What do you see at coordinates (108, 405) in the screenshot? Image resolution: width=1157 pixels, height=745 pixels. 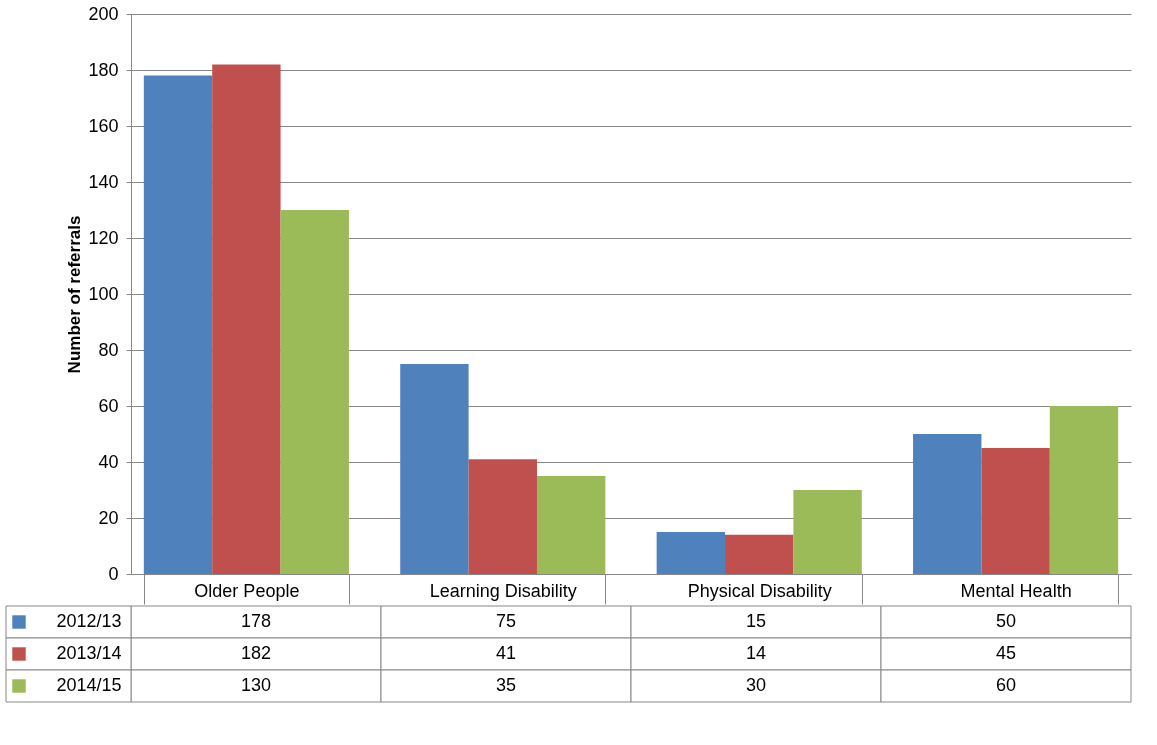 I see `y-tick-label: 60` at bounding box center [108, 405].